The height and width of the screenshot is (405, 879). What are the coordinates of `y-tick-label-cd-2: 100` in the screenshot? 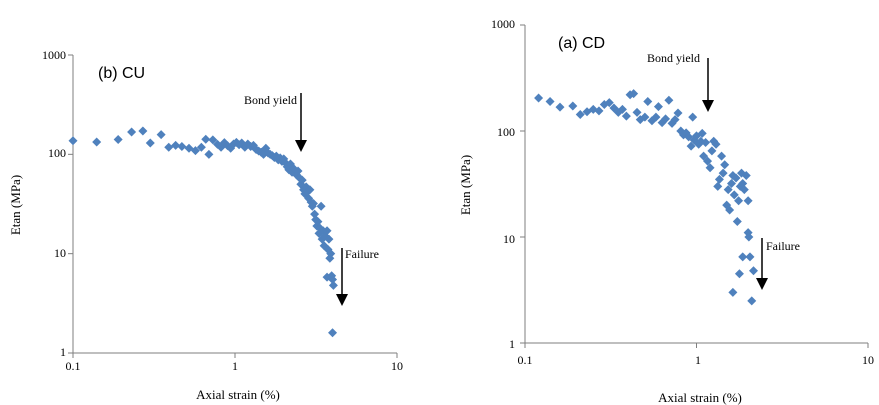 It's located at (506, 132).